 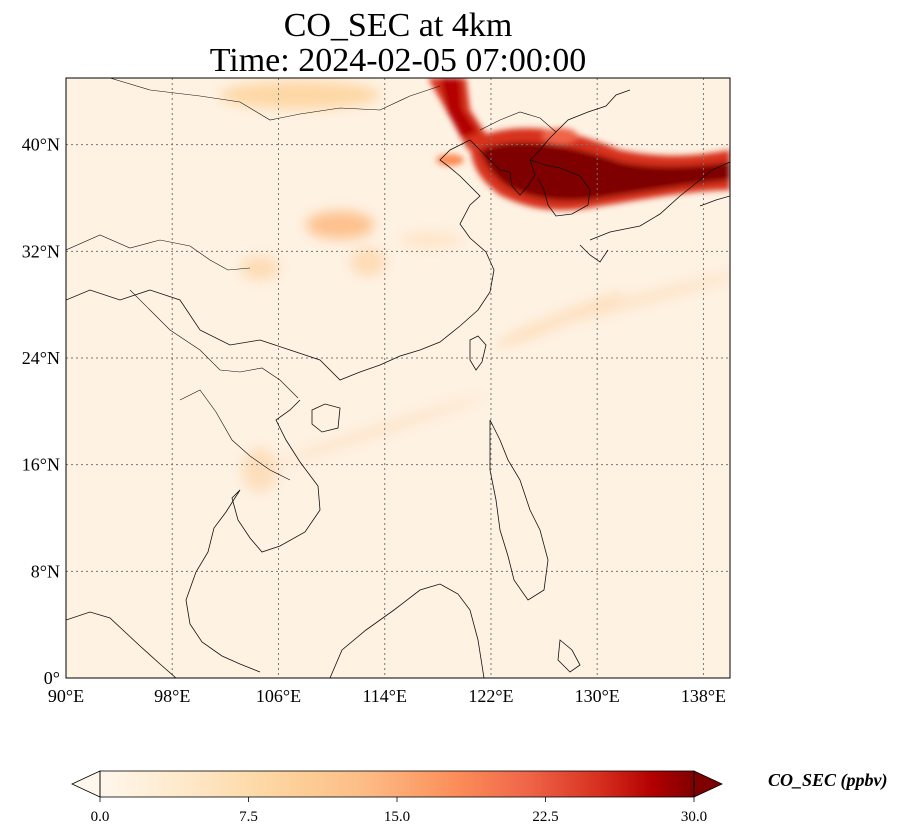 What do you see at coordinates (172, 696) in the screenshot?
I see `lon-tick-label: 98°E` at bounding box center [172, 696].